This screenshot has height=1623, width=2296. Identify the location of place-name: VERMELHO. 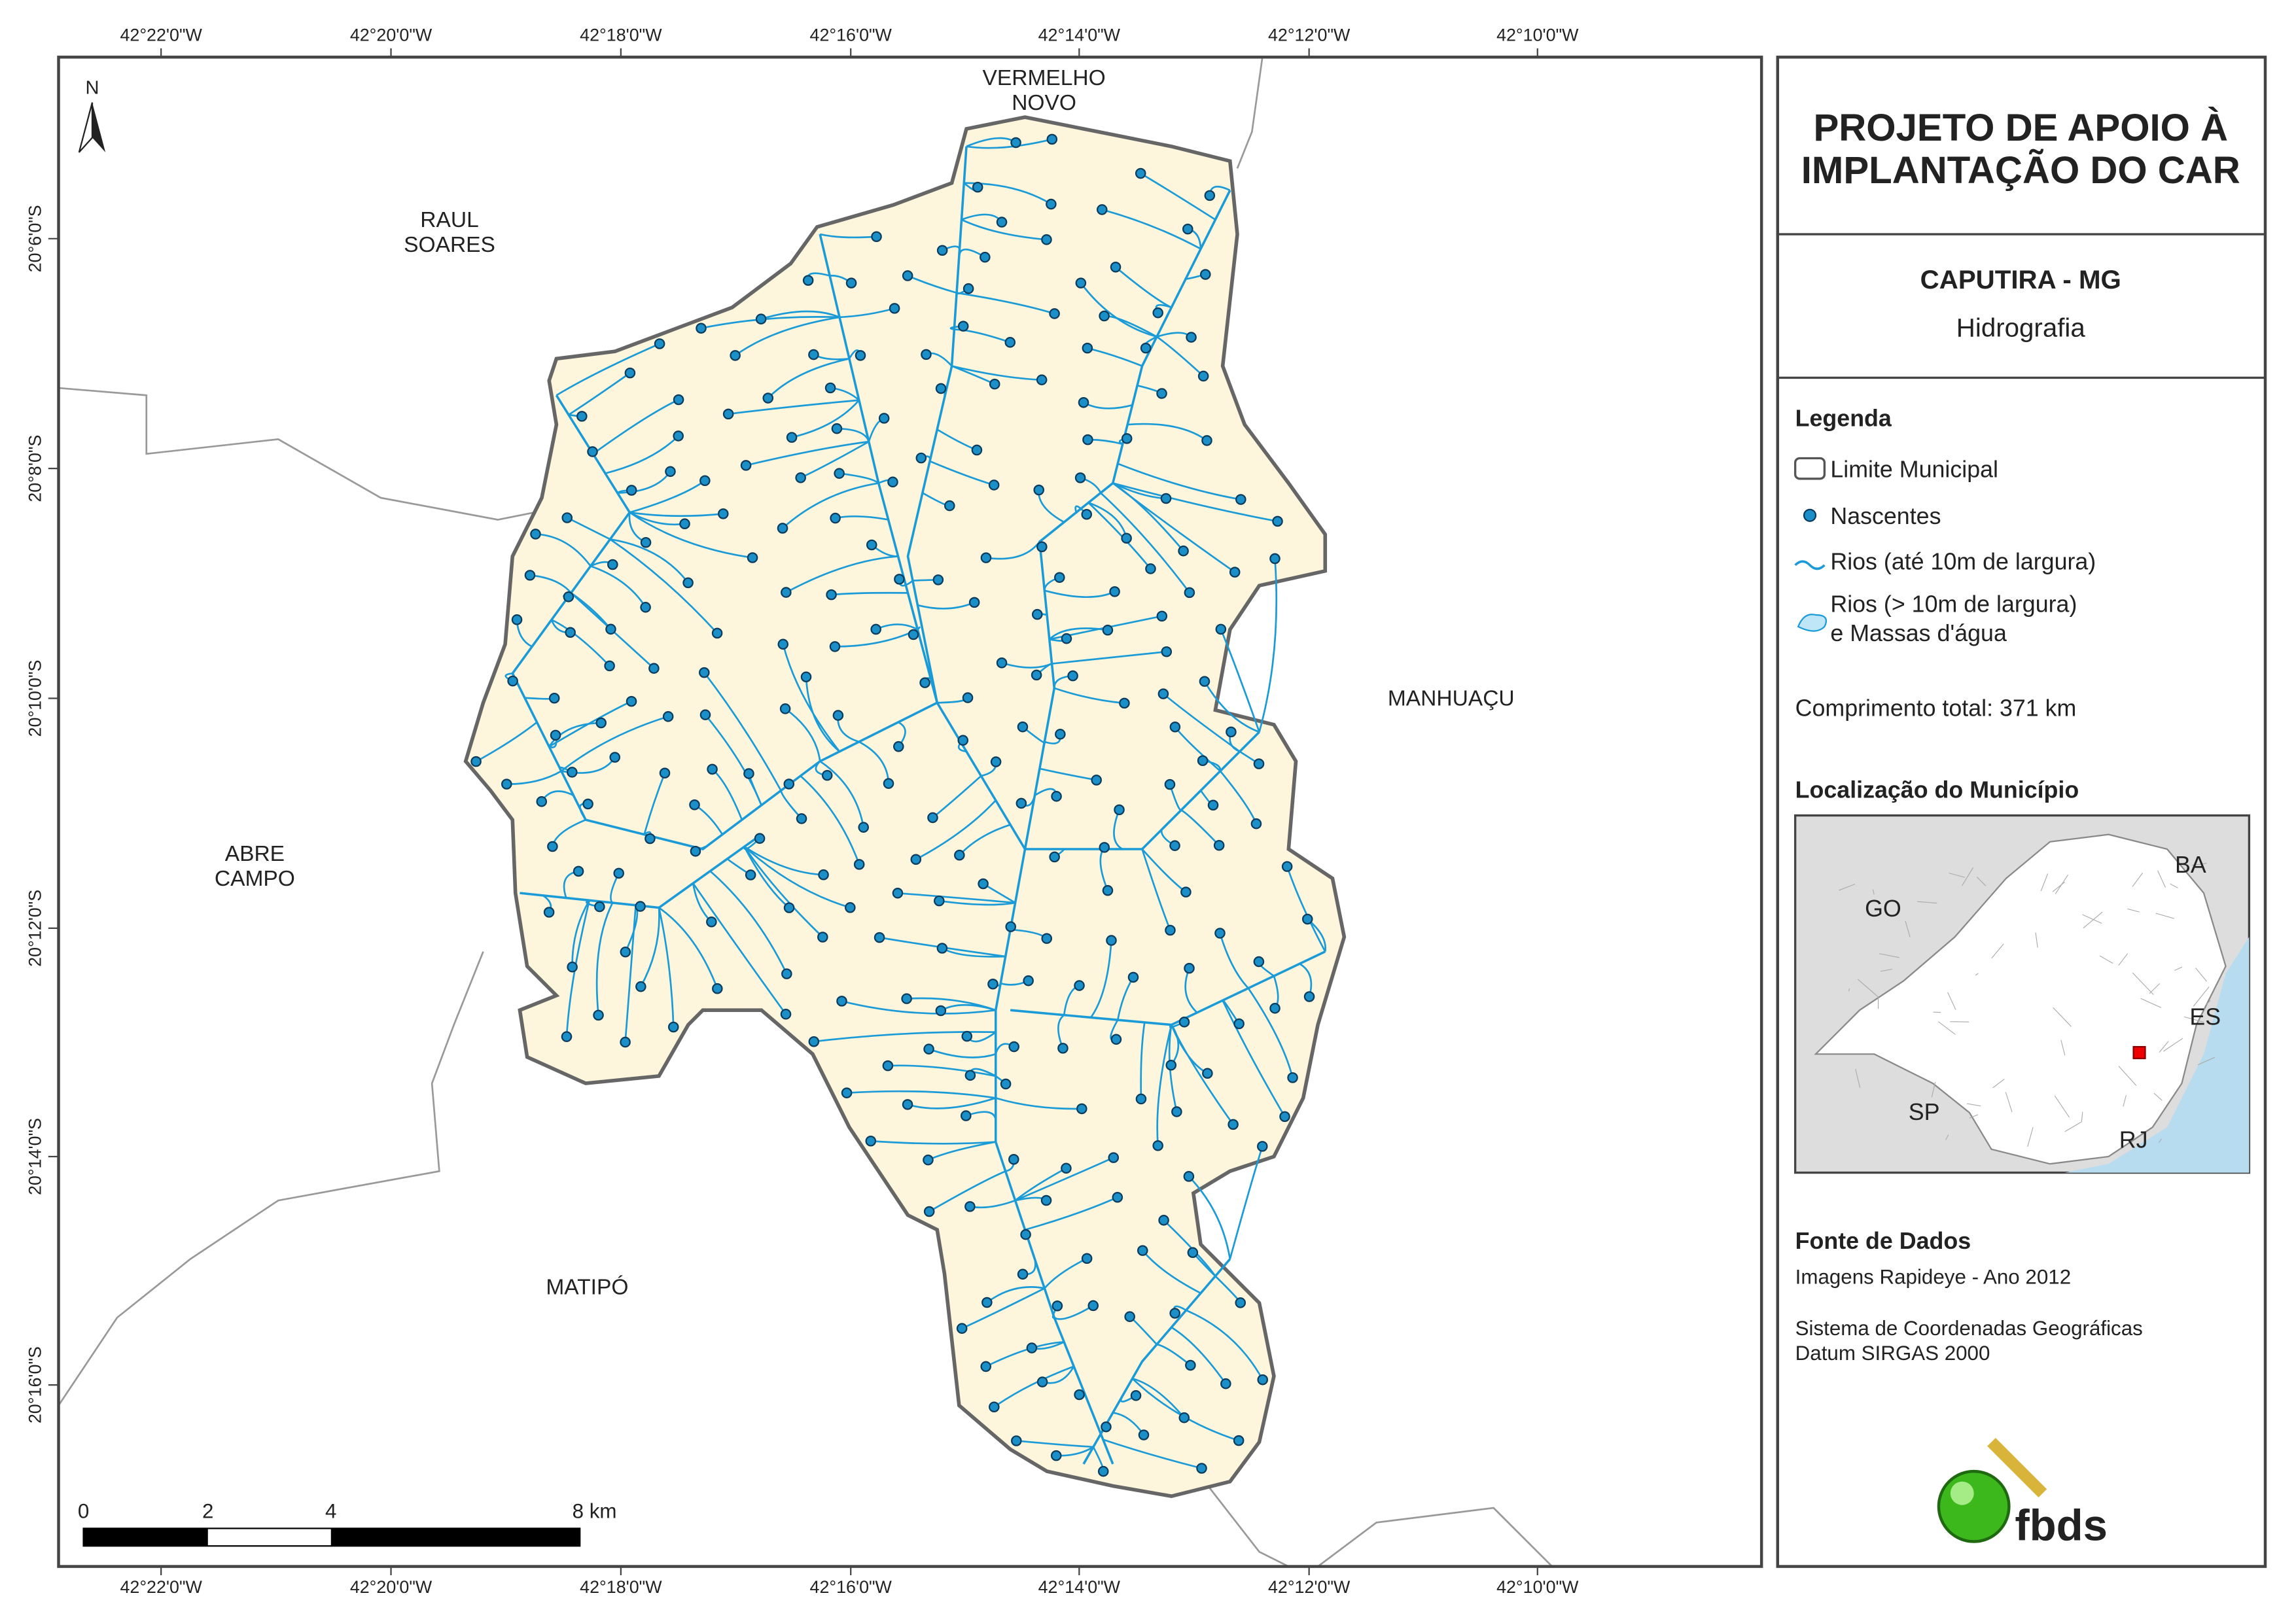
(1043, 78).